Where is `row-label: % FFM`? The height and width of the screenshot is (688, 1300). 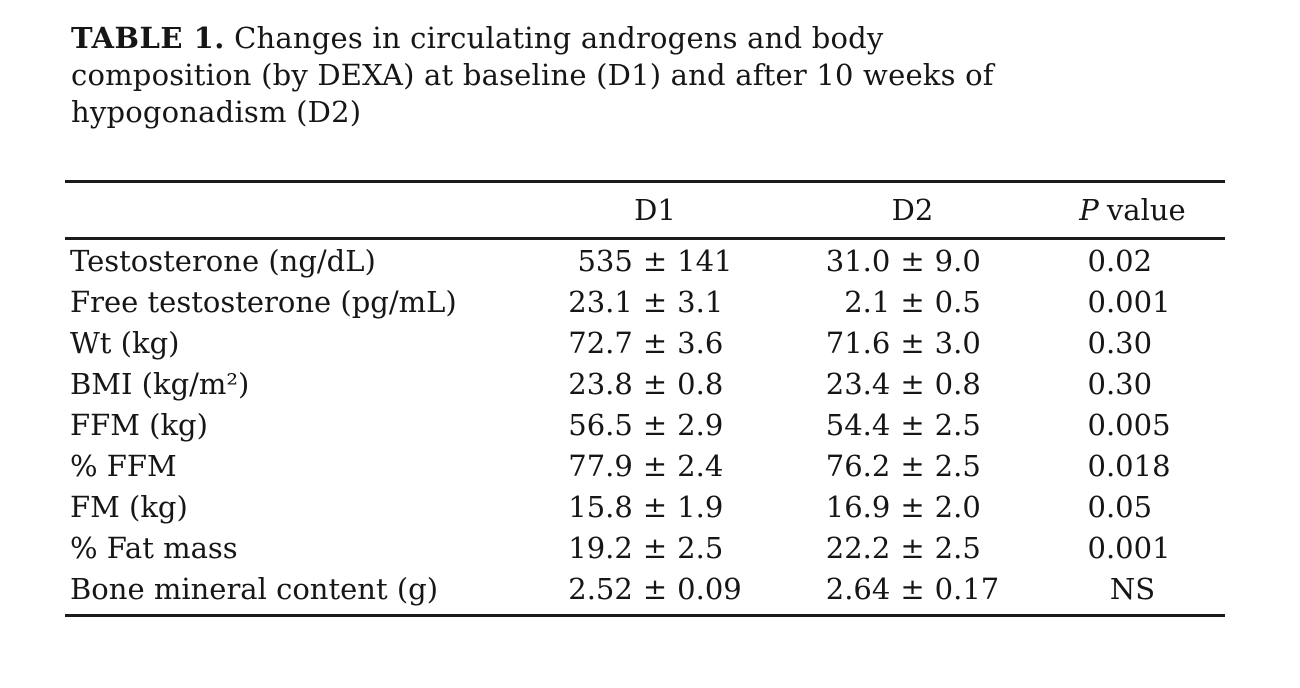
row-label: % FFM is located at coordinates (123, 466).